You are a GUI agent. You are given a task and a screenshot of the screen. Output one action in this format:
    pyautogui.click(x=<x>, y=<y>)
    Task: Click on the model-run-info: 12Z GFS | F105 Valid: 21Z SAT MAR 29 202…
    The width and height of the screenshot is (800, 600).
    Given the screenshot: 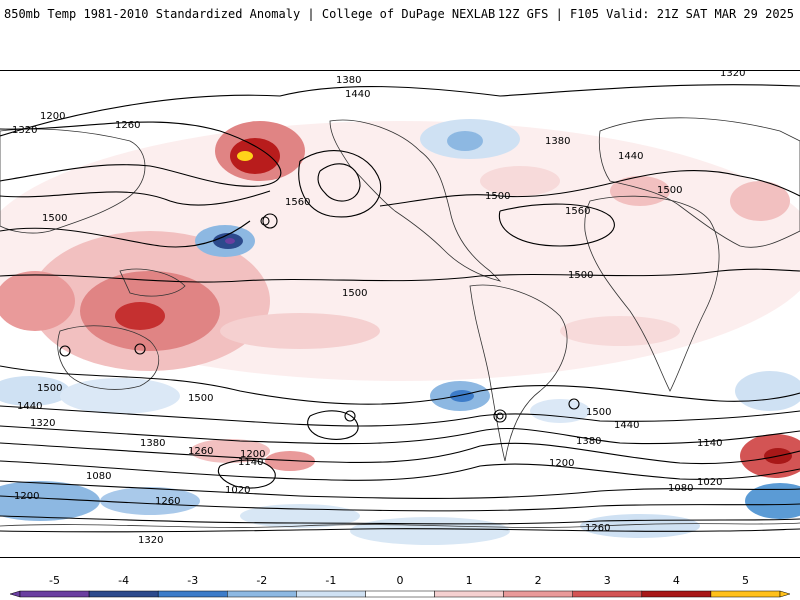 What is the action you would take?
    pyautogui.click(x=645, y=14)
    